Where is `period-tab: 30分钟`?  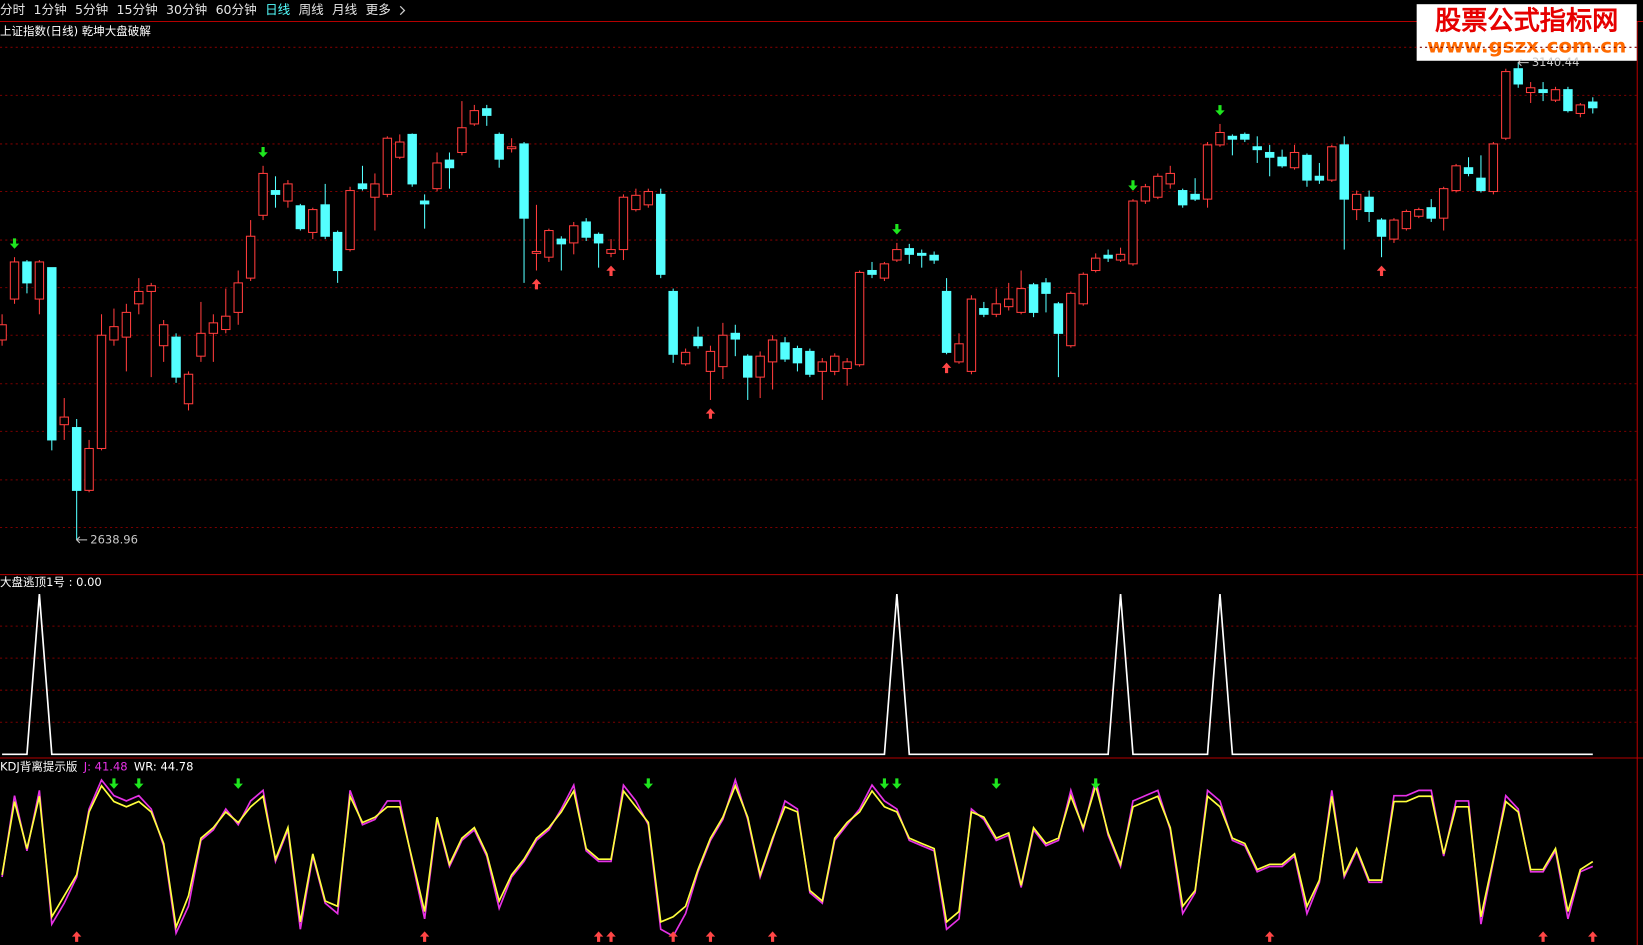 period-tab: 30分钟 is located at coordinates (186, 9).